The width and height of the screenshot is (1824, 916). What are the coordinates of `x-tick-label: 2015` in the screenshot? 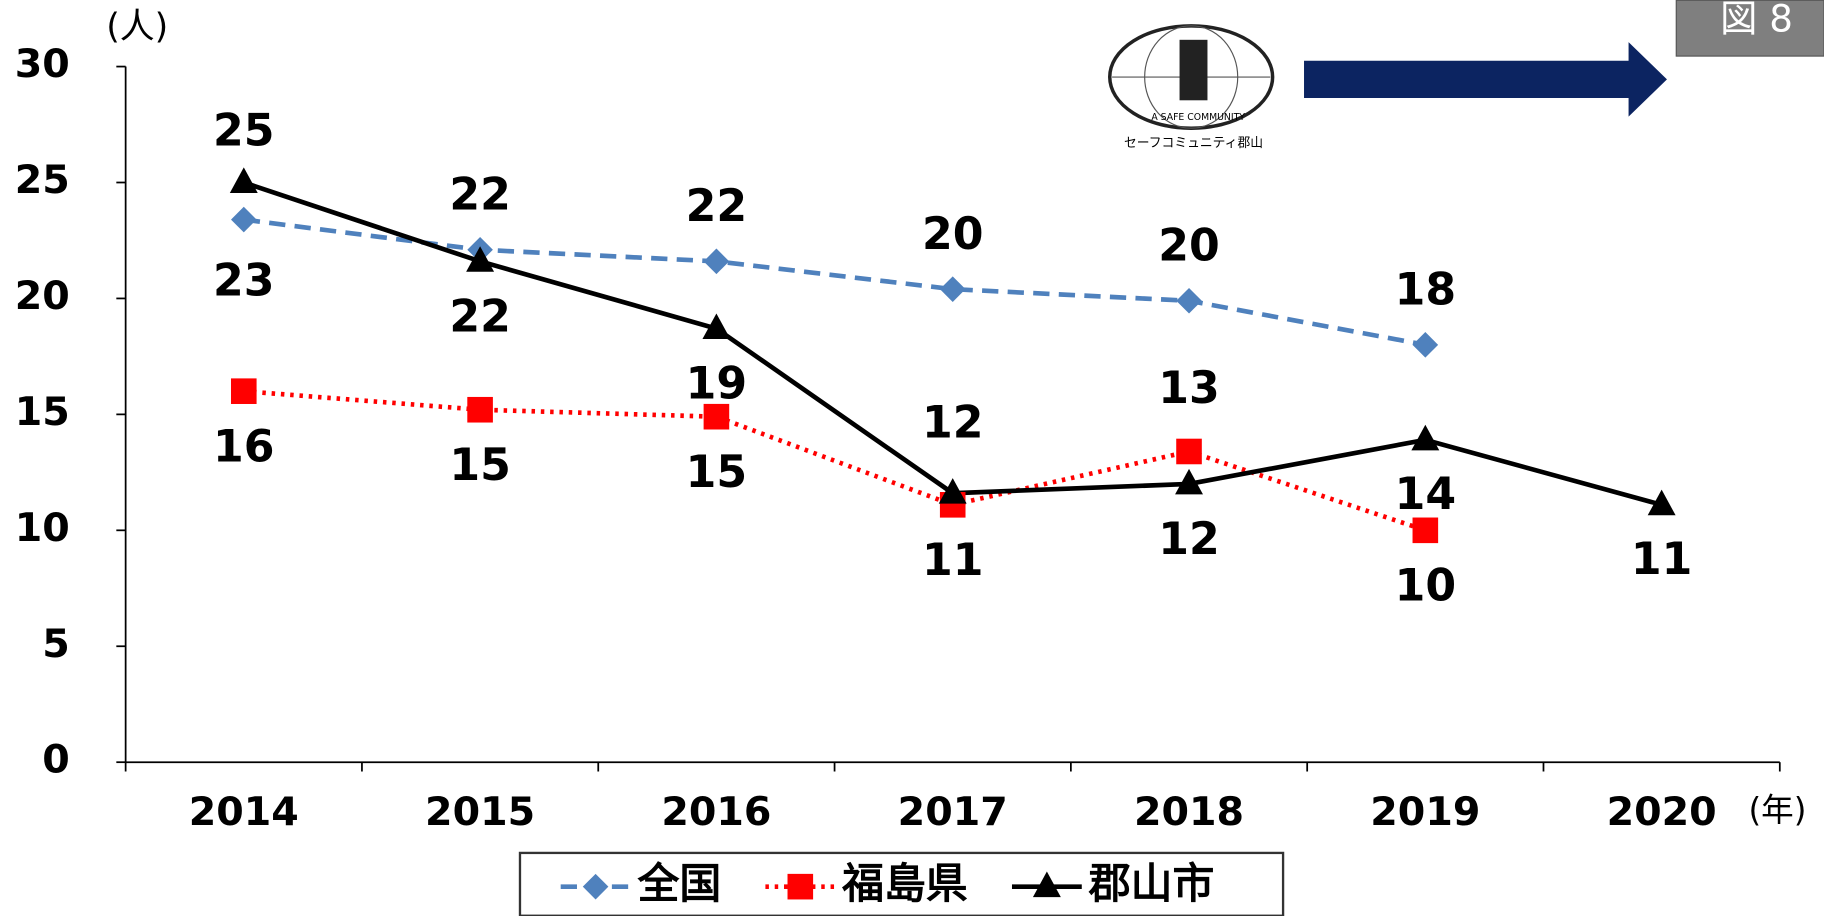 It's located at (480, 812).